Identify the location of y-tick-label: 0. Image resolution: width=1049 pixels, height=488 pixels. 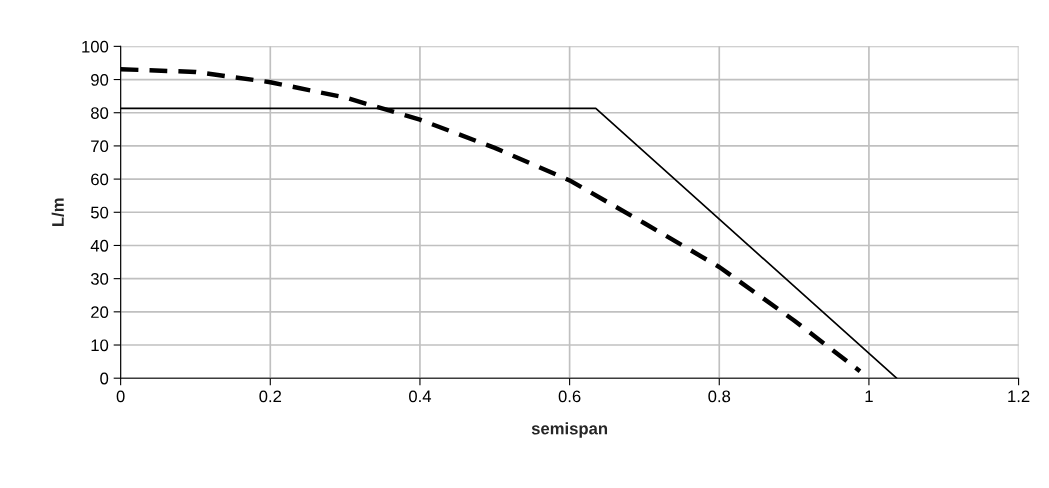
(104, 378).